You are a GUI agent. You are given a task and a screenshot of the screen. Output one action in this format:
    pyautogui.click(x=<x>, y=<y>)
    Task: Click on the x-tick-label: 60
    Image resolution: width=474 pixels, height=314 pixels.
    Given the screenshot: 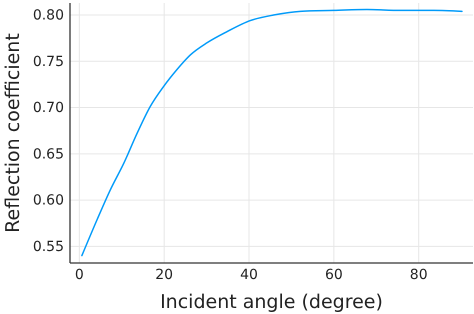 What is the action you would take?
    pyautogui.click(x=333, y=274)
    